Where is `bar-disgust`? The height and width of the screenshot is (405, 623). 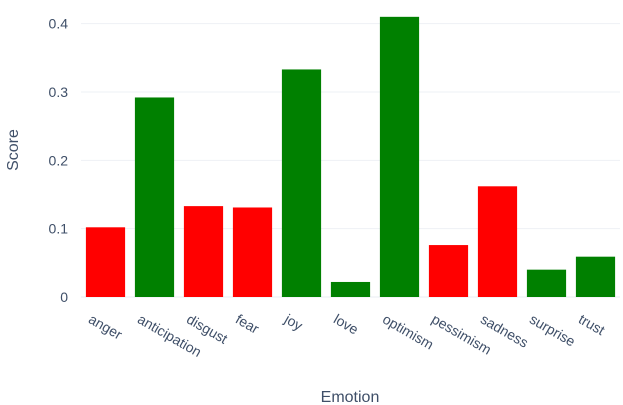 bar-disgust is located at coordinates (203, 251).